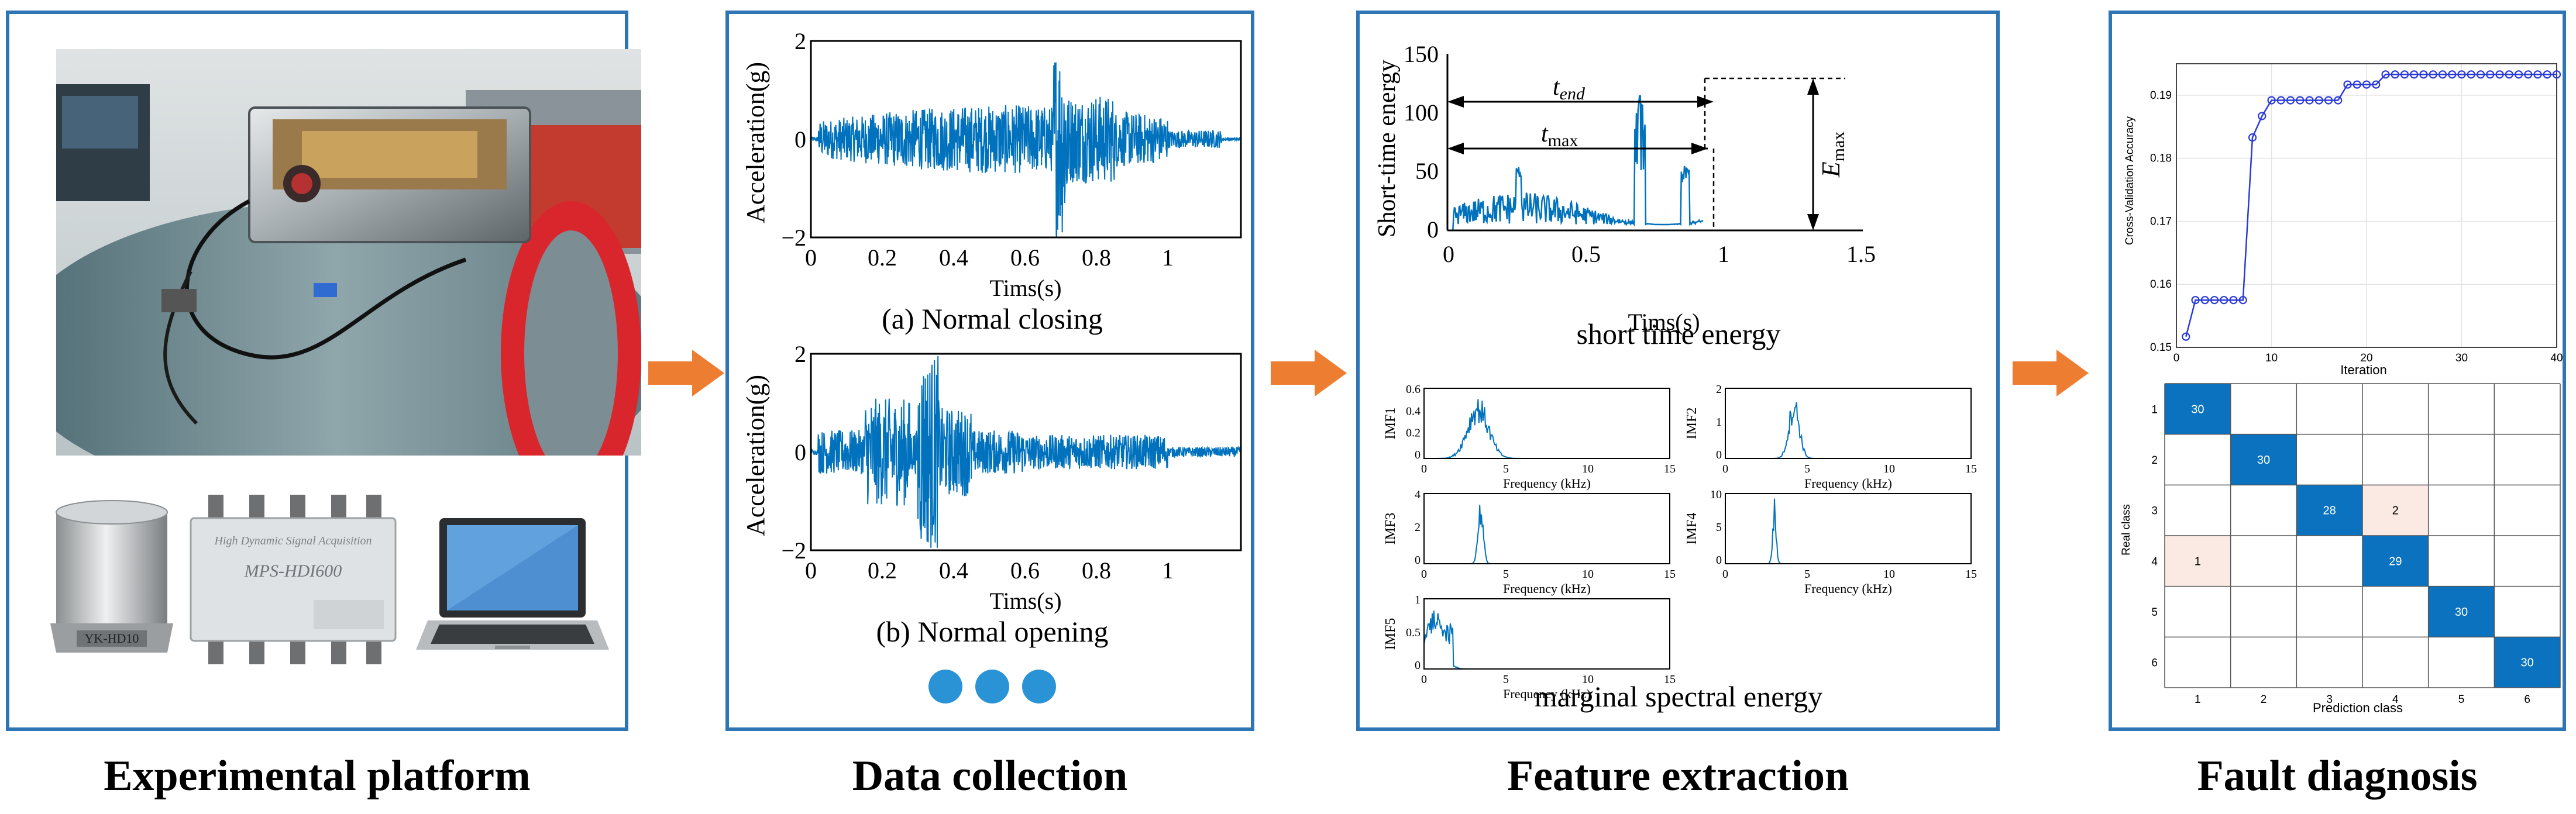 The width and height of the screenshot is (2576, 814). I want to click on imf-caption: marginal spectral energy, so click(1679, 696).